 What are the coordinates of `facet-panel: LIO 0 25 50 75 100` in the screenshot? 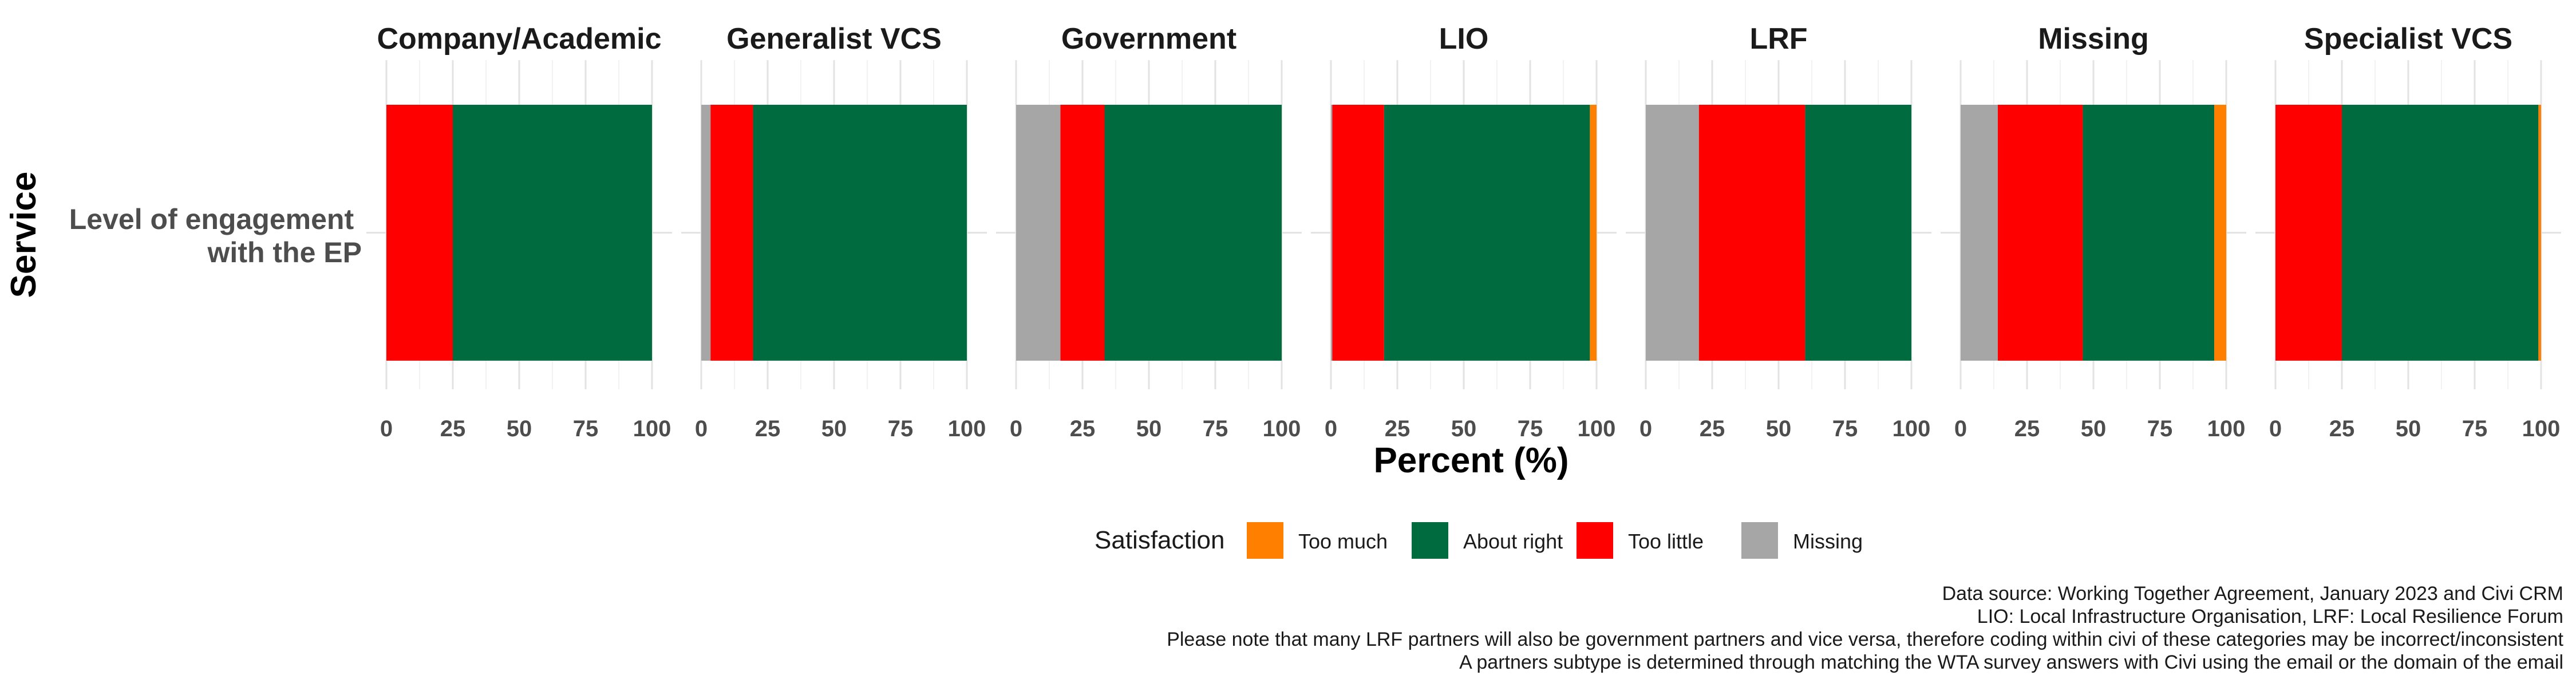 It's located at (1464, 232).